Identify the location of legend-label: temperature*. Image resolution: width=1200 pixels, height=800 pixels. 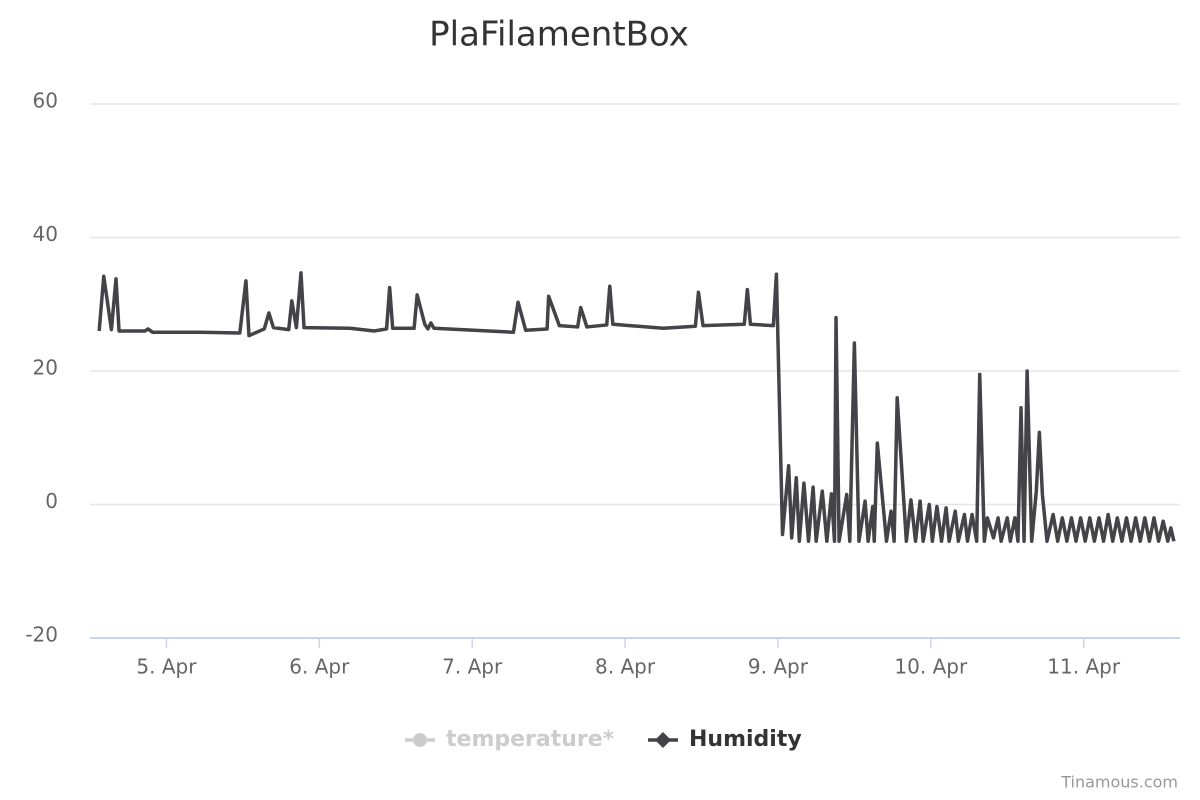
(530, 739).